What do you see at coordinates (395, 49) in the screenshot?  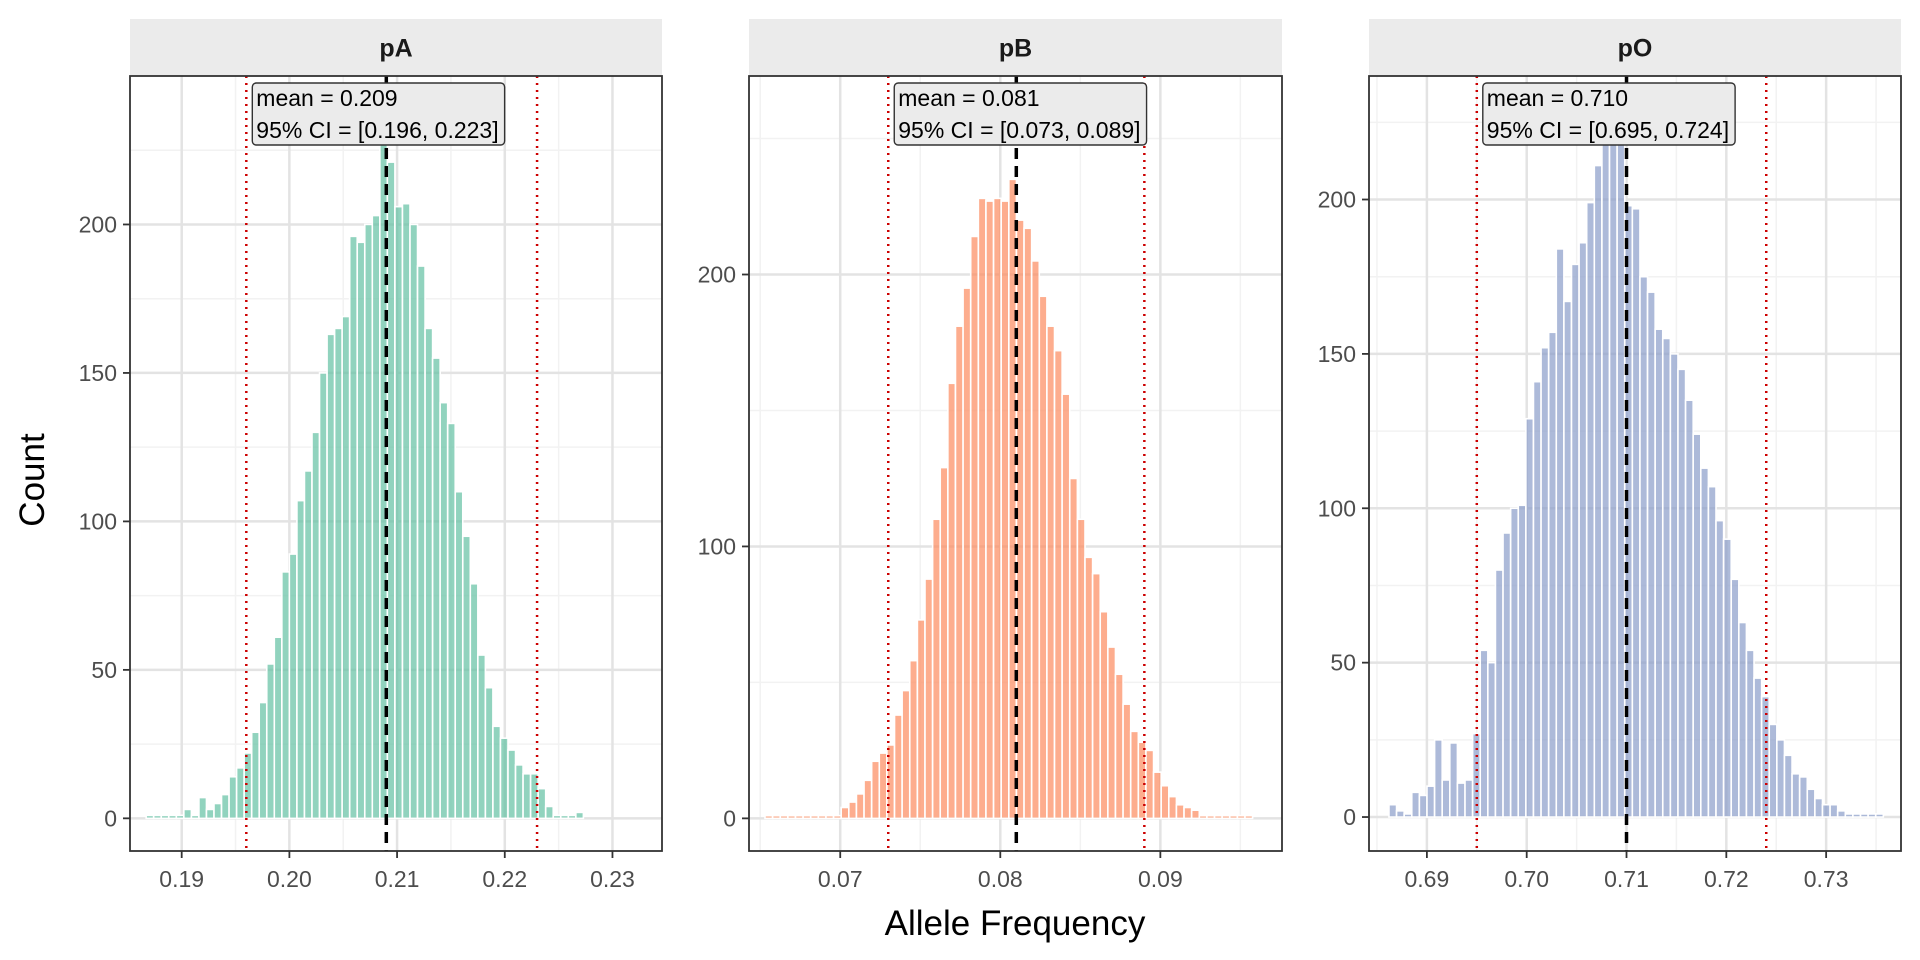 I see `strip-label-pa: pA` at bounding box center [395, 49].